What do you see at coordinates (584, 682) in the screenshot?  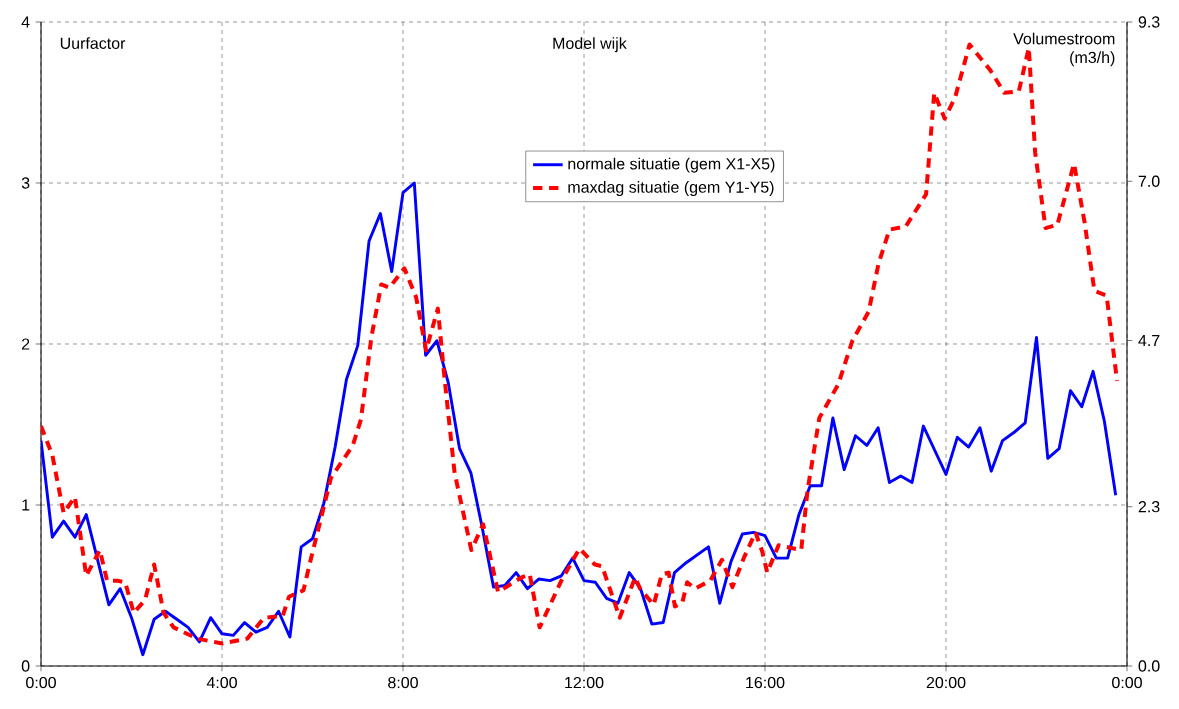 I see `x-tick-label: 12:00` at bounding box center [584, 682].